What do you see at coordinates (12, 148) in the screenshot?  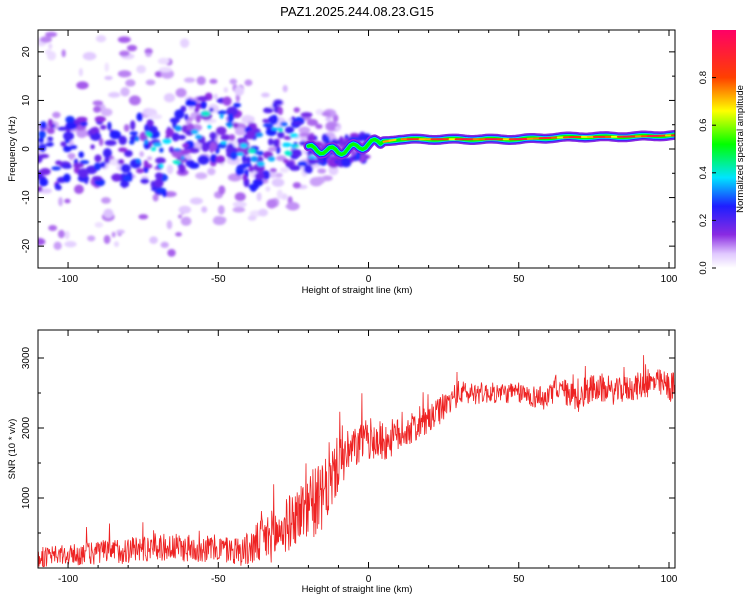 I see `spectrogram-y-label: Frequency (Hz)` at bounding box center [12, 148].